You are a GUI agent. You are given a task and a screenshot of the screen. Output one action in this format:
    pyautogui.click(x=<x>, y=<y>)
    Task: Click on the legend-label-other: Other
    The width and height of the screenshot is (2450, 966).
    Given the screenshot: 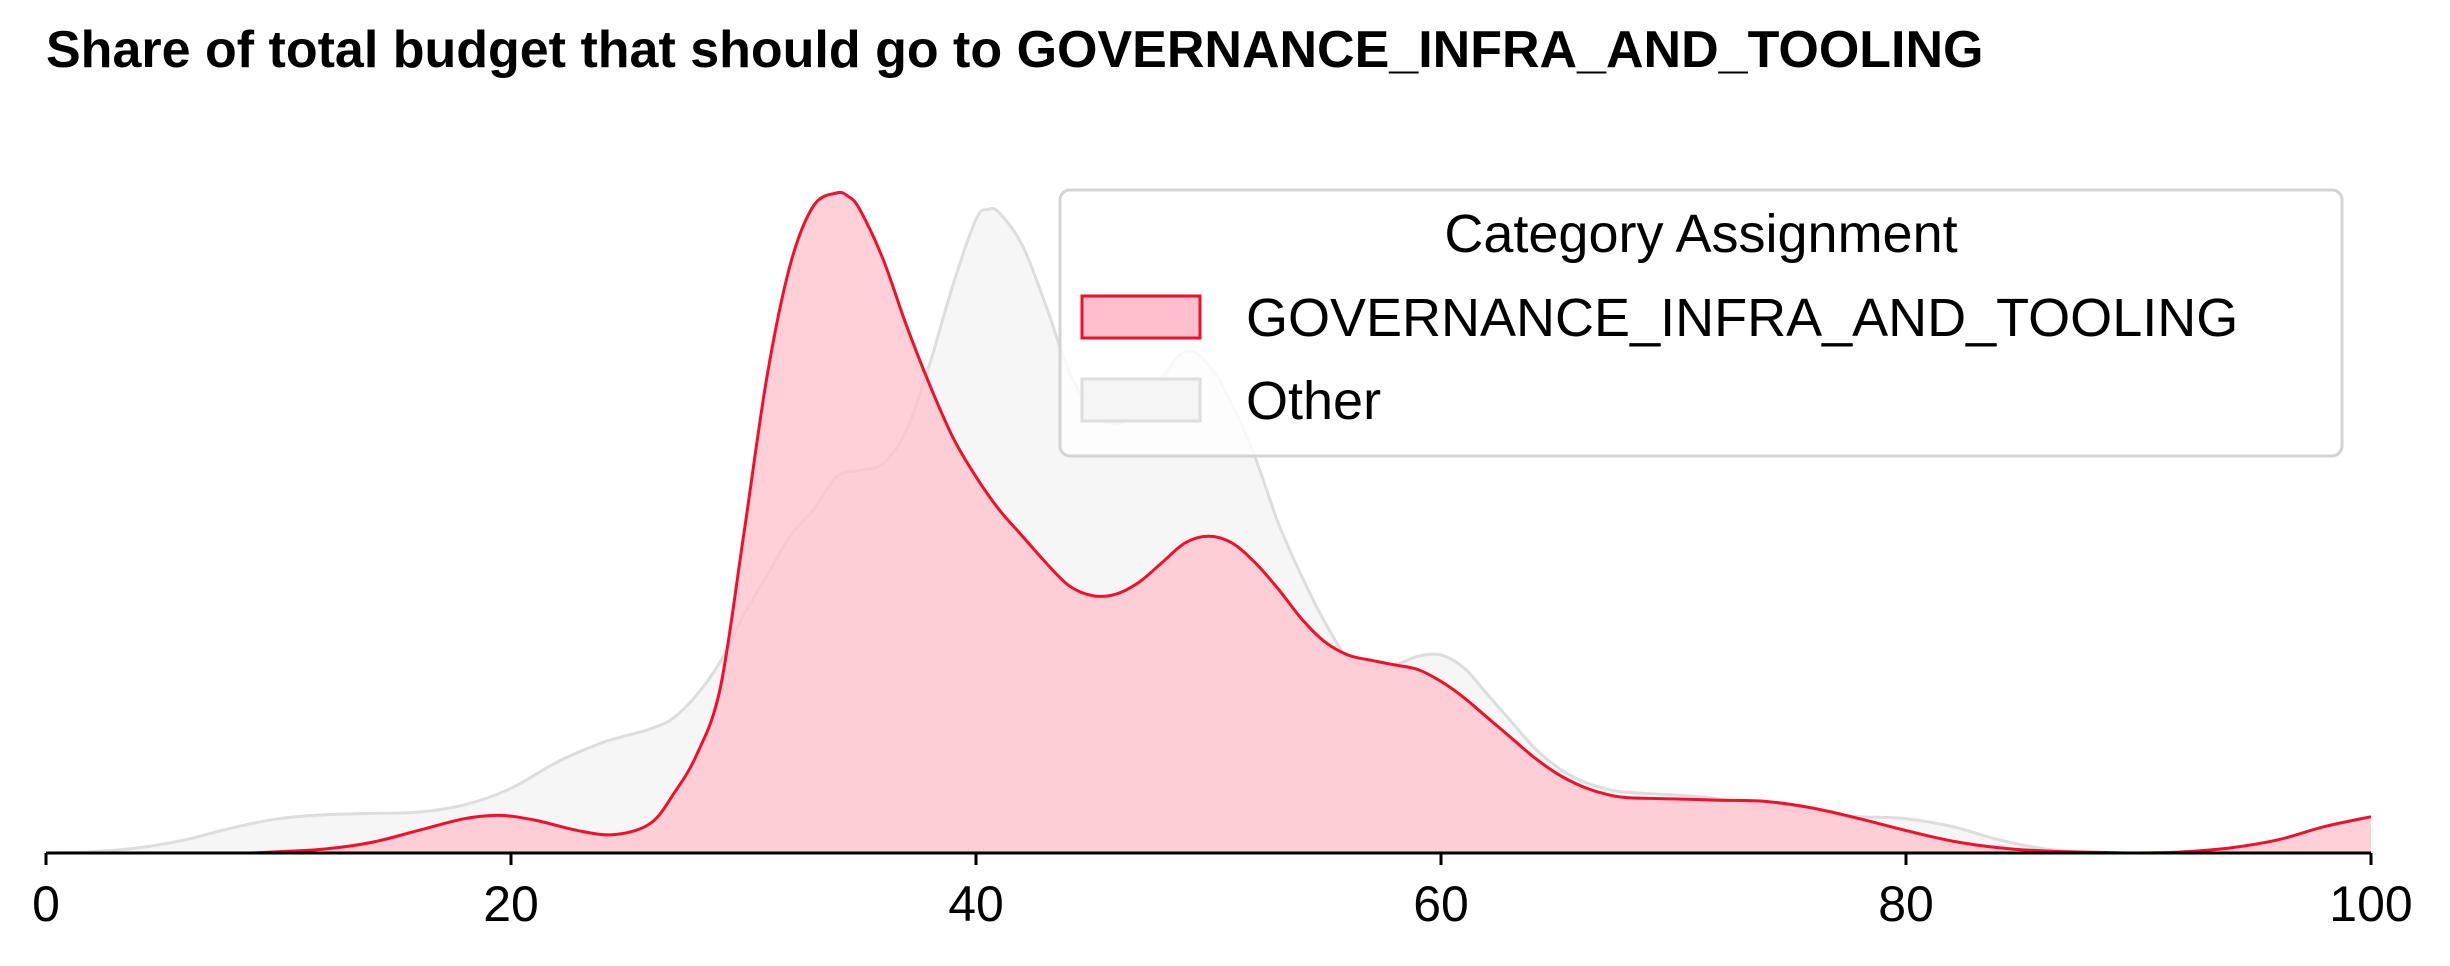 What is the action you would take?
    pyautogui.click(x=1313, y=401)
    